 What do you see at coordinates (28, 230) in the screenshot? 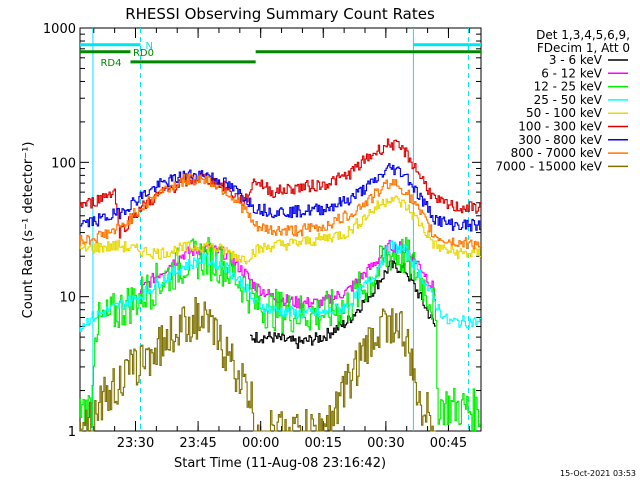
I see `y-axis-label: Count Rate (s⁻¹ detector⁻¹)` at bounding box center [28, 230].